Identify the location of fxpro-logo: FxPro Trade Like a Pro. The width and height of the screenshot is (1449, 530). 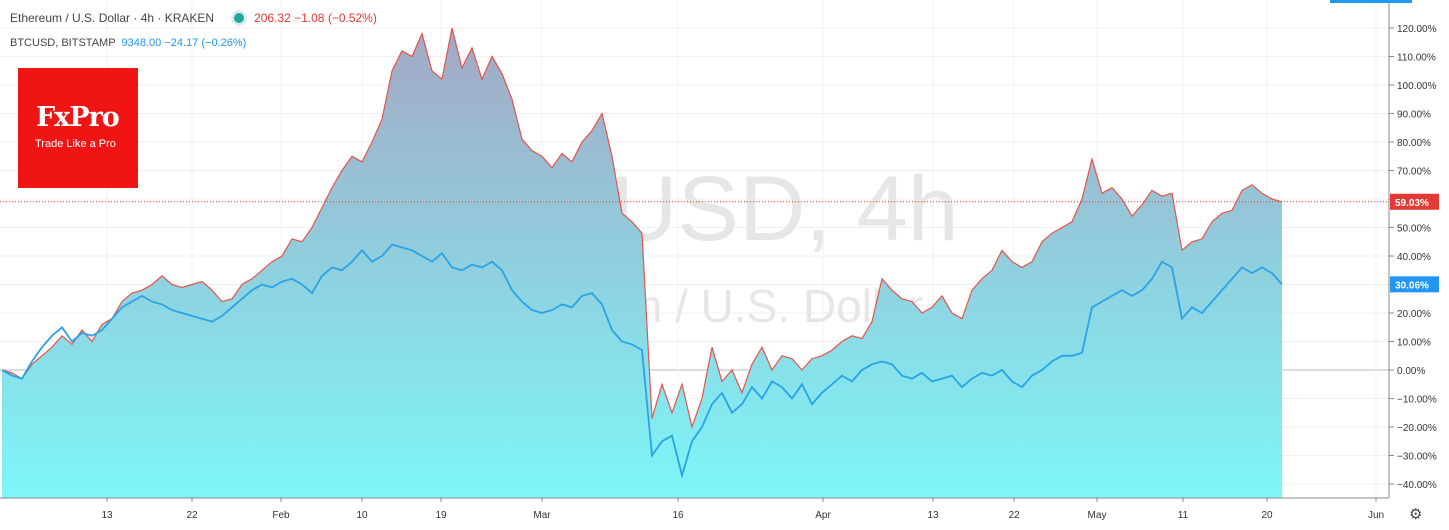
(78, 128).